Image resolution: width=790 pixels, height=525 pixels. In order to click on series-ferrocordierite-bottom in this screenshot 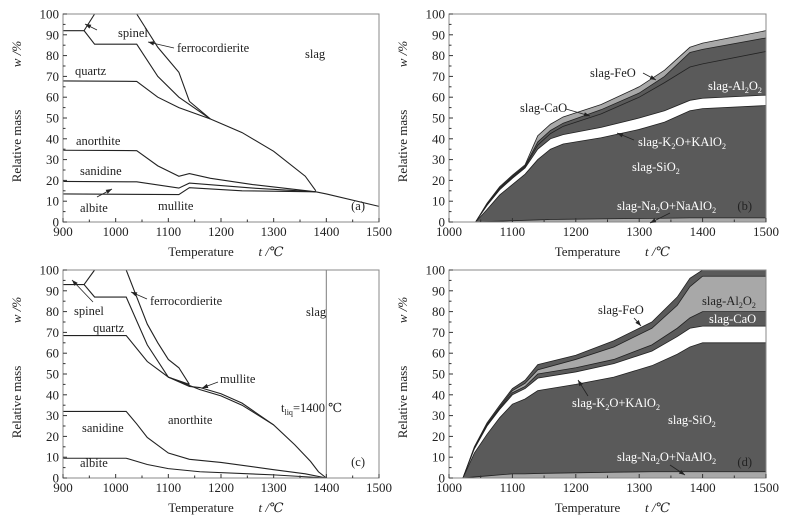, I will do `click(147, 75)`.